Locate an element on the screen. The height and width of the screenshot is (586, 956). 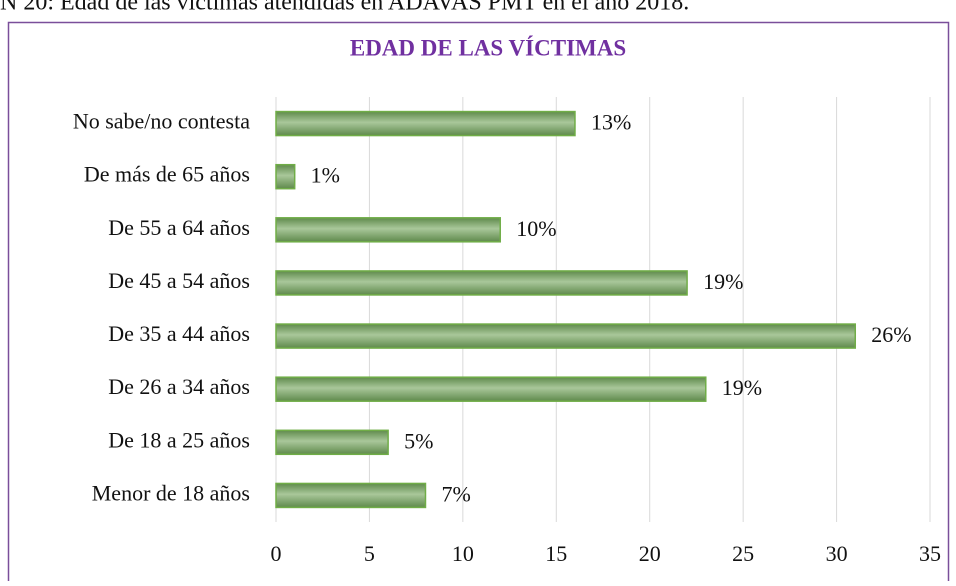
x-tick-label: 30 is located at coordinates (837, 553).